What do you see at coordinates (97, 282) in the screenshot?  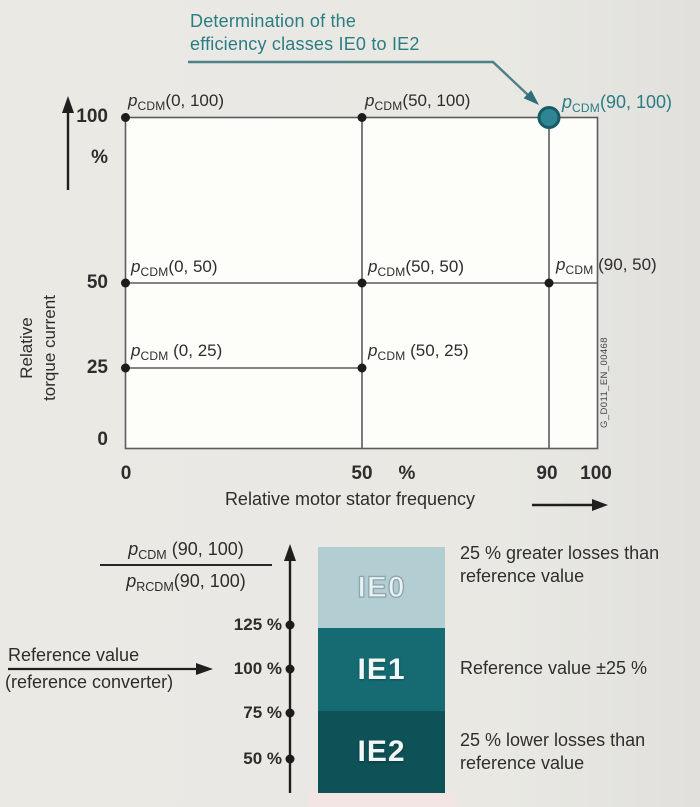 I see `y-tick-50: 50` at bounding box center [97, 282].